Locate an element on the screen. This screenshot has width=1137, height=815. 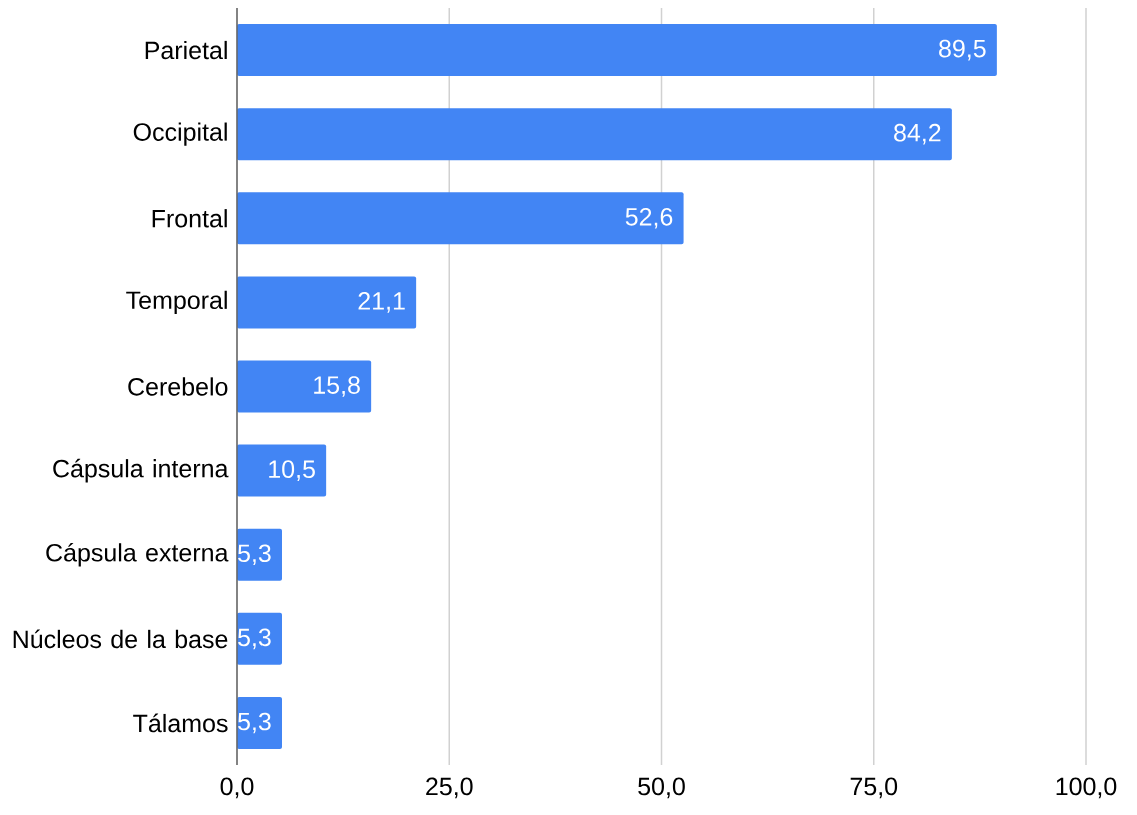
y-tick-label: Occipital is located at coordinates (180, 134).